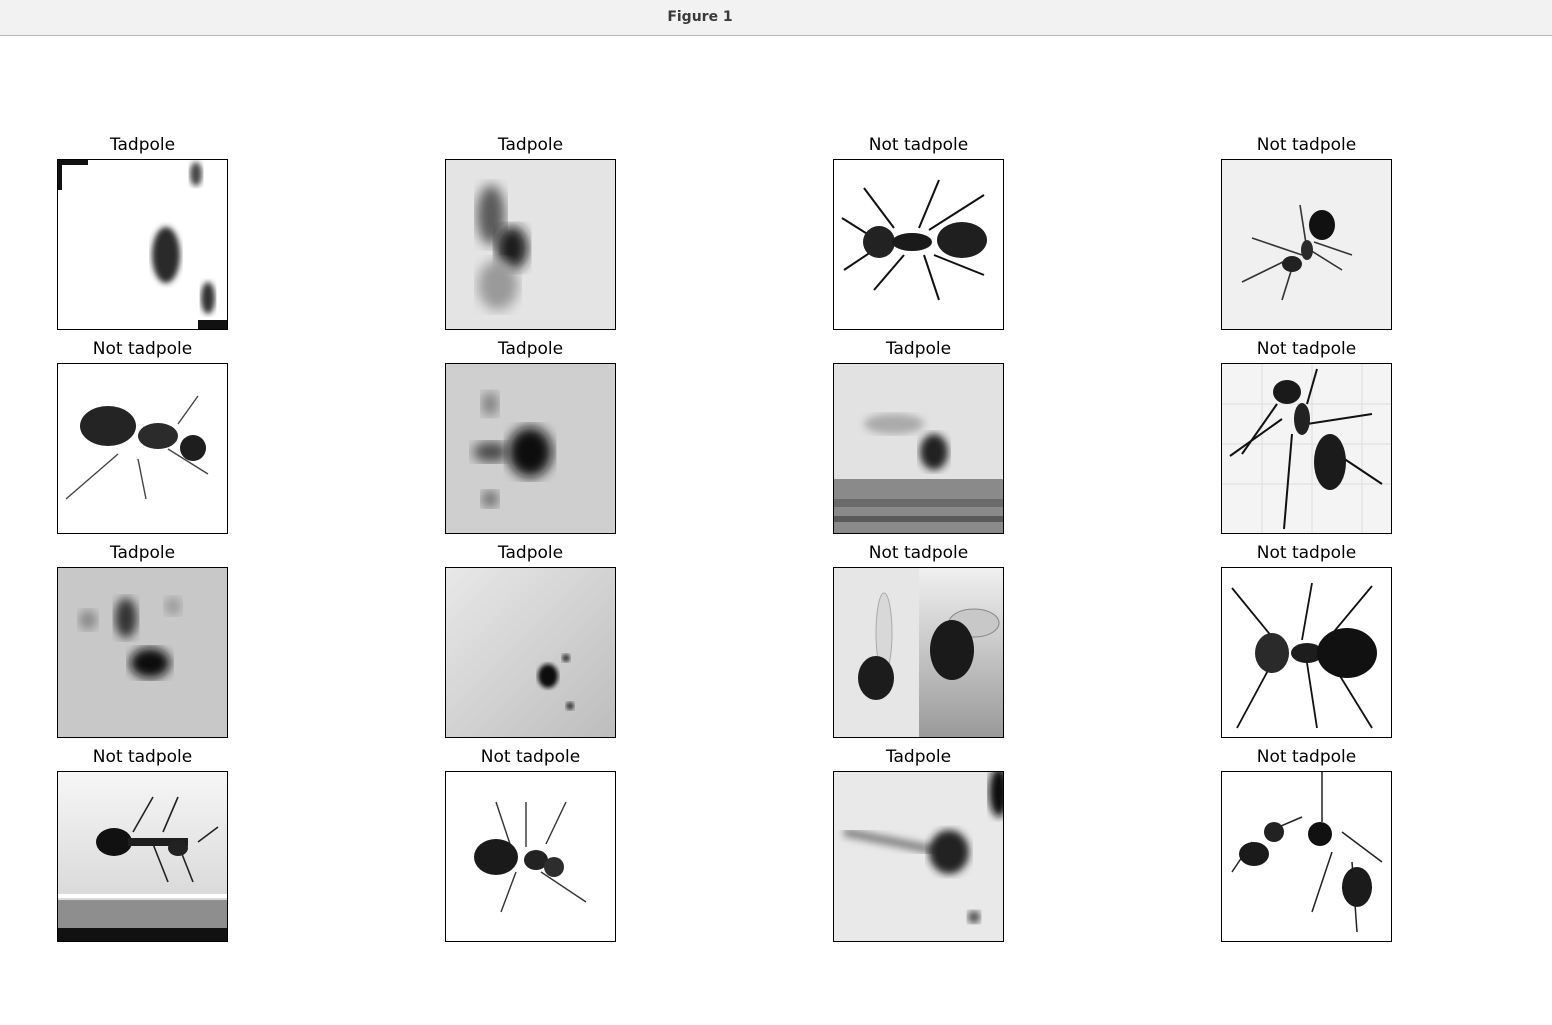  Describe the element at coordinates (776, 18) in the screenshot. I see `window-titlebar: Figure 1` at that location.